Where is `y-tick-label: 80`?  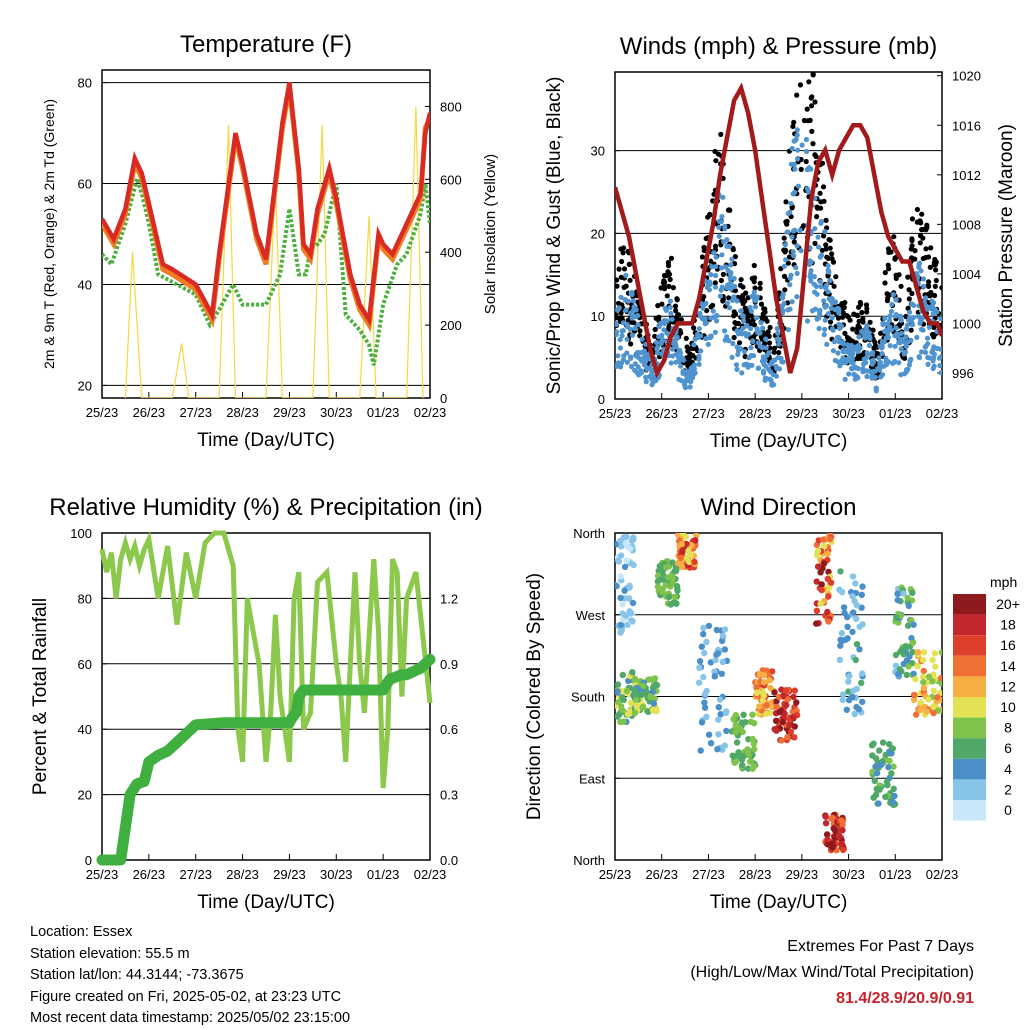
y-tick-label: 80 is located at coordinates (85, 598).